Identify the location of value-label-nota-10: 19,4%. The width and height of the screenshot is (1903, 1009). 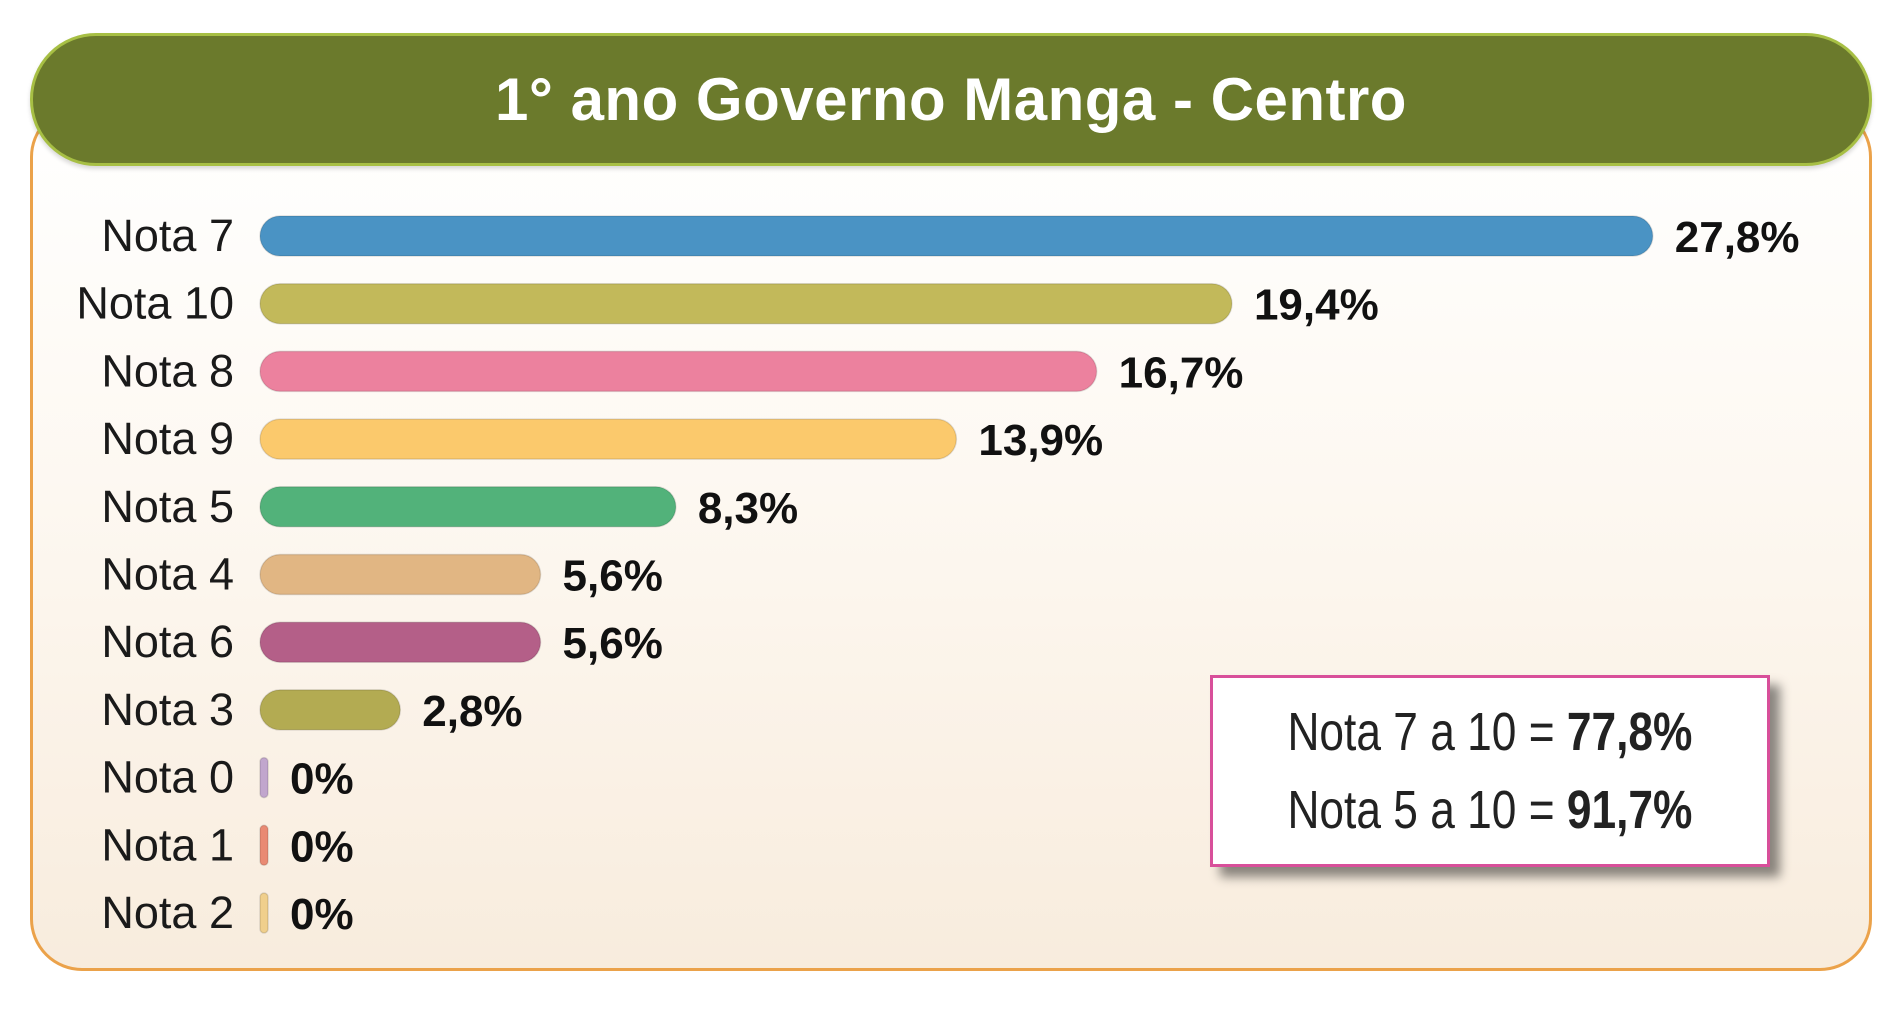
(1316, 305).